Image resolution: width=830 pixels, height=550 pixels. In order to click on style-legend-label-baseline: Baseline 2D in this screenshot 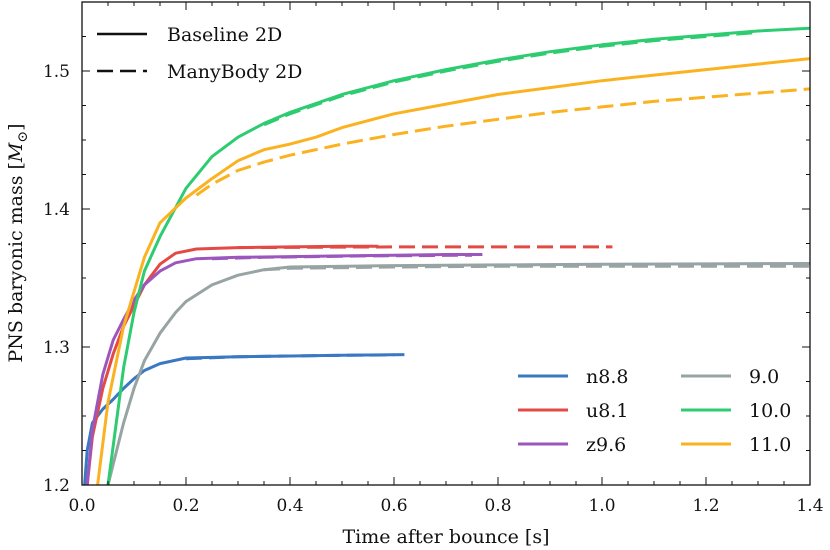, I will do `click(224, 35)`.